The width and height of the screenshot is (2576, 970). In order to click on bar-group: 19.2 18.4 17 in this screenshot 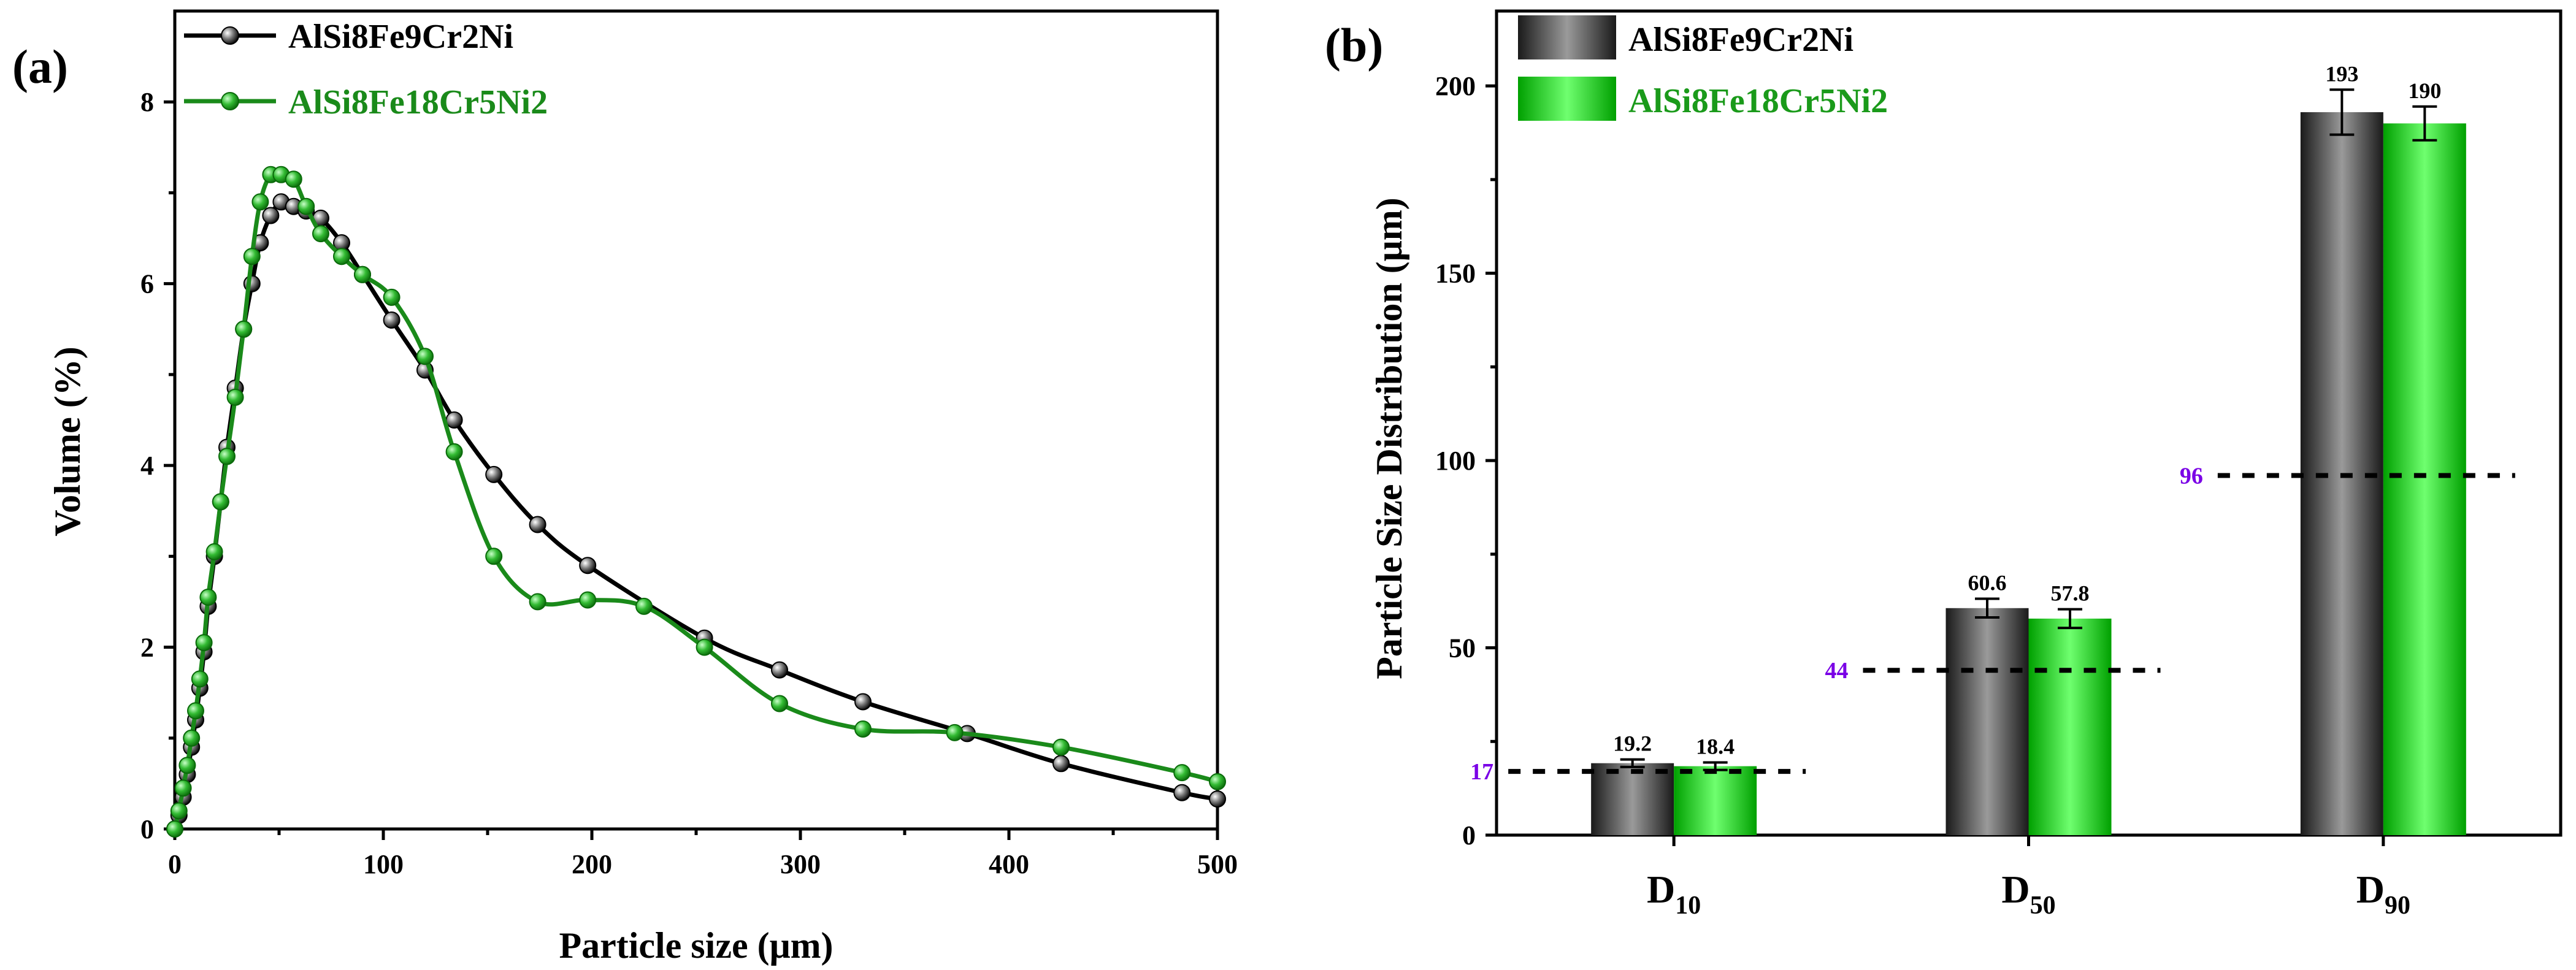, I will do `click(1638, 783)`.